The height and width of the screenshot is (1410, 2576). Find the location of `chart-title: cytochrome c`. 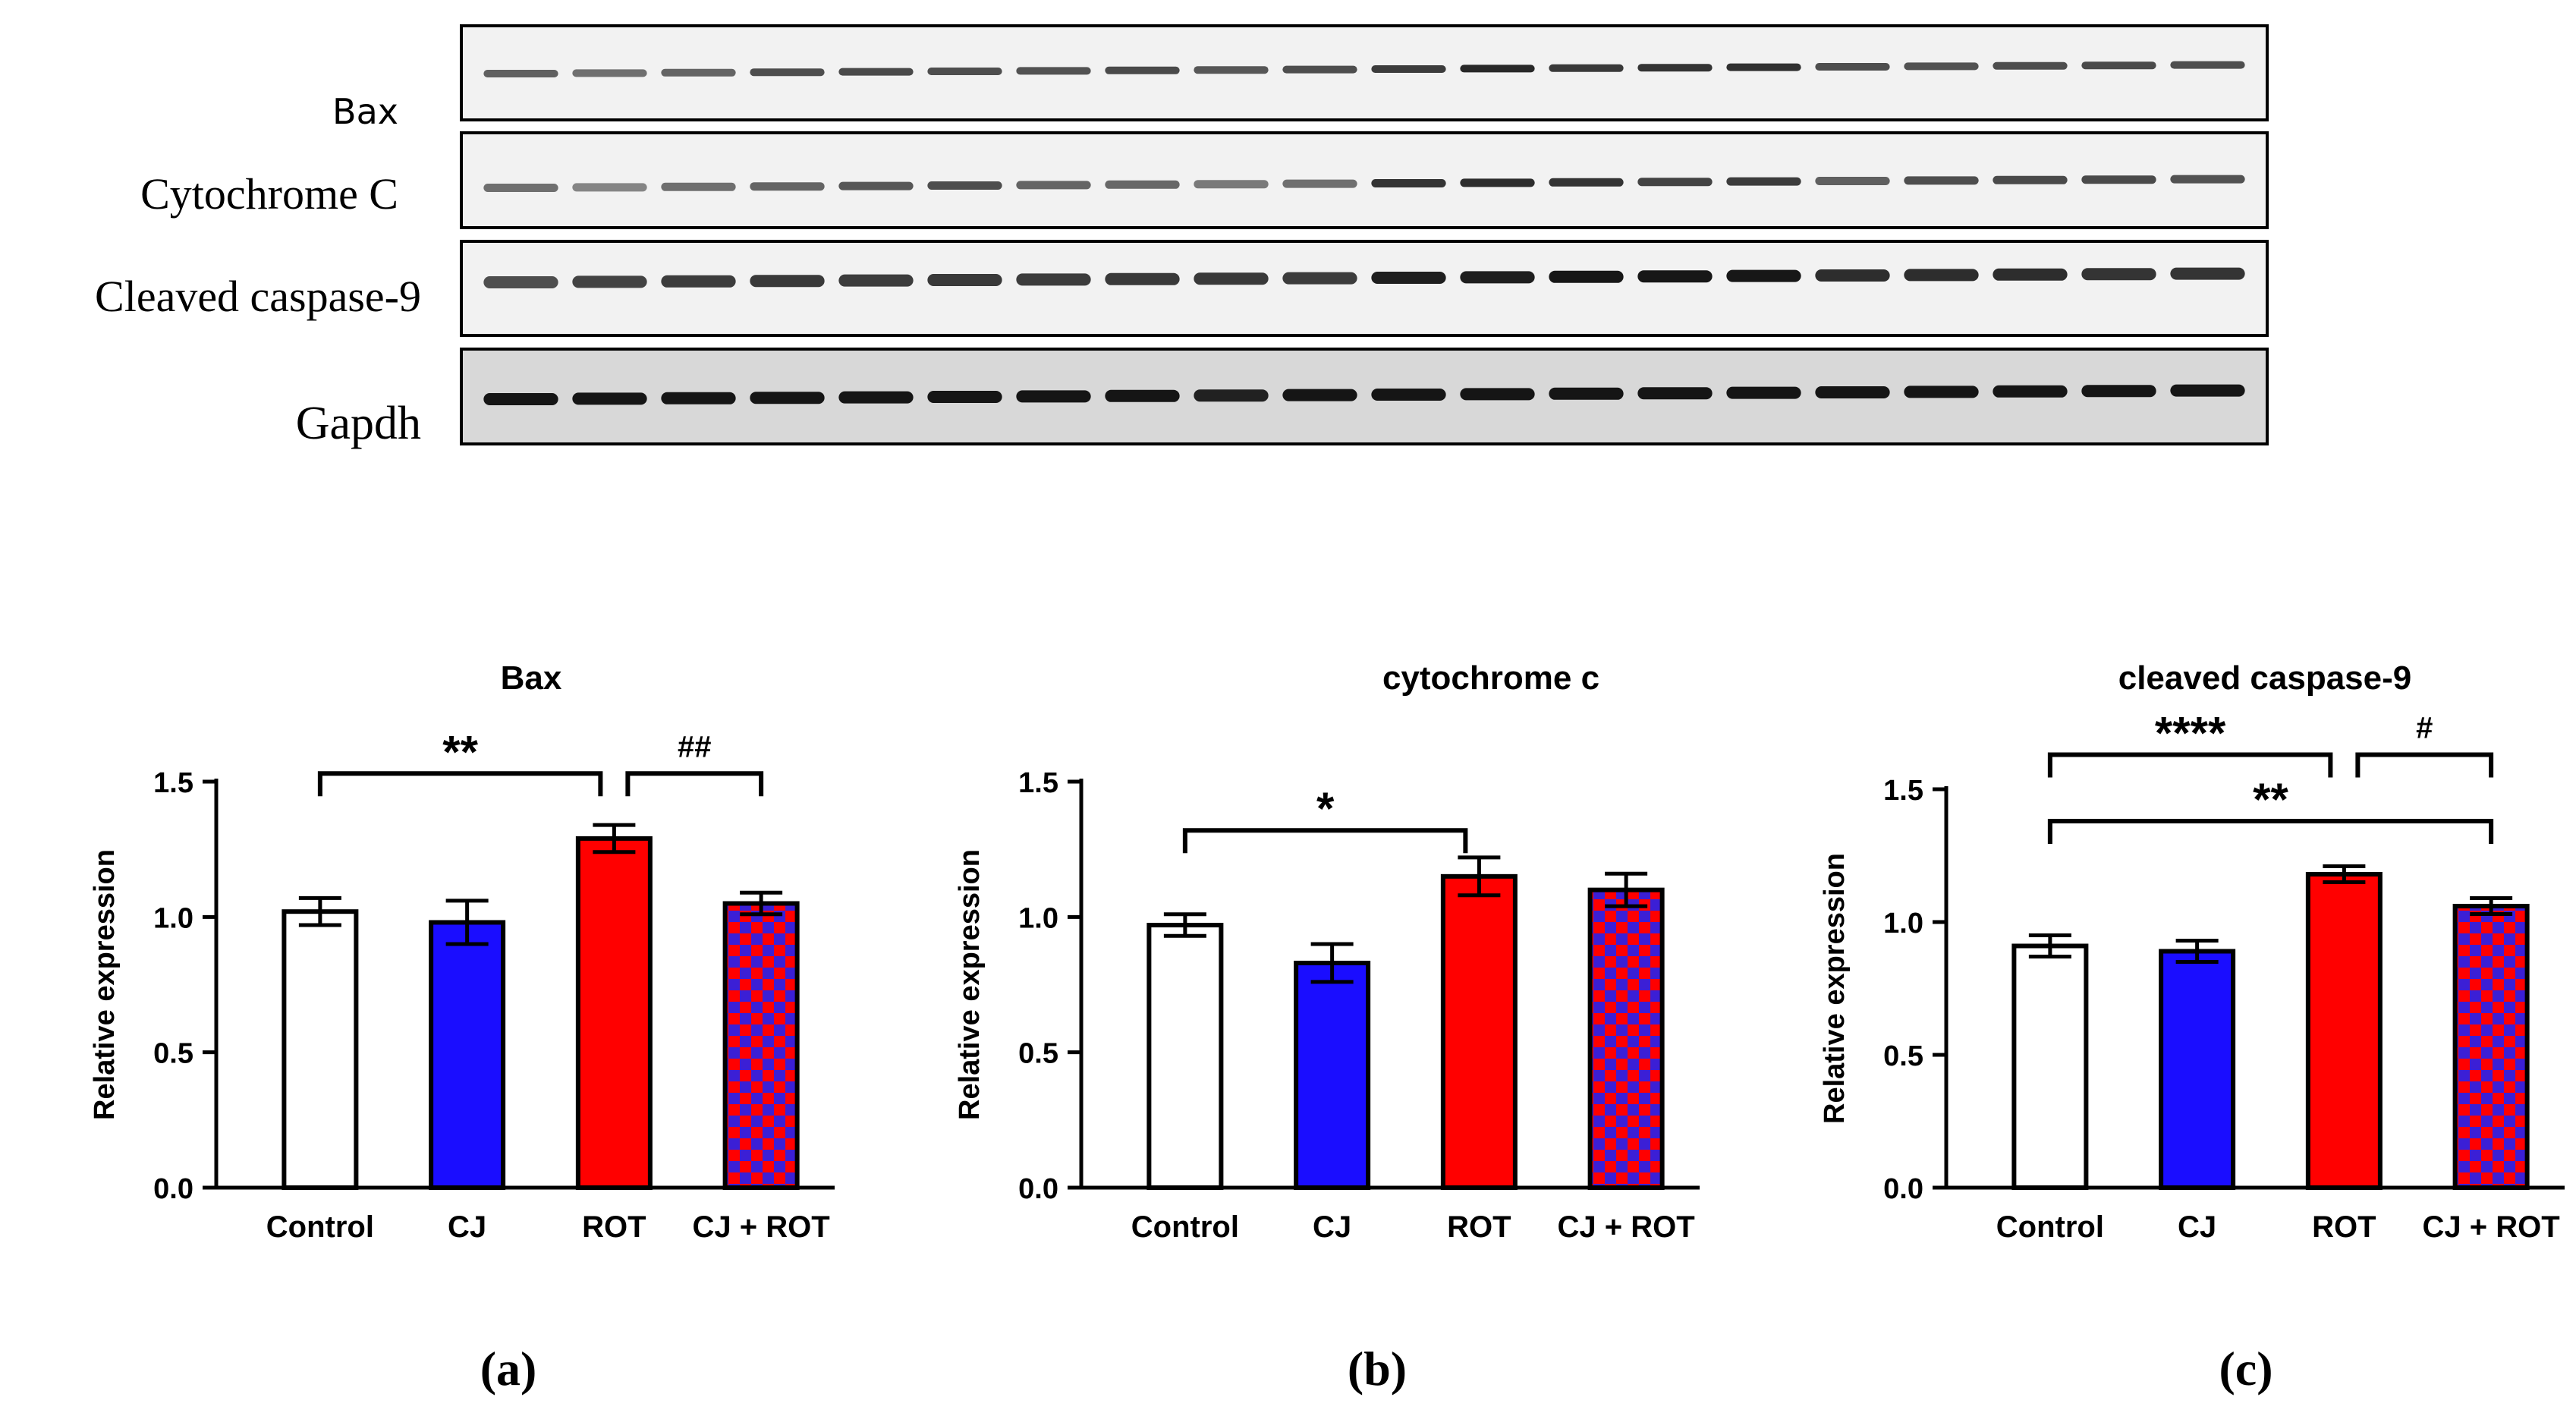

chart-title: cytochrome c is located at coordinates (1490, 678).